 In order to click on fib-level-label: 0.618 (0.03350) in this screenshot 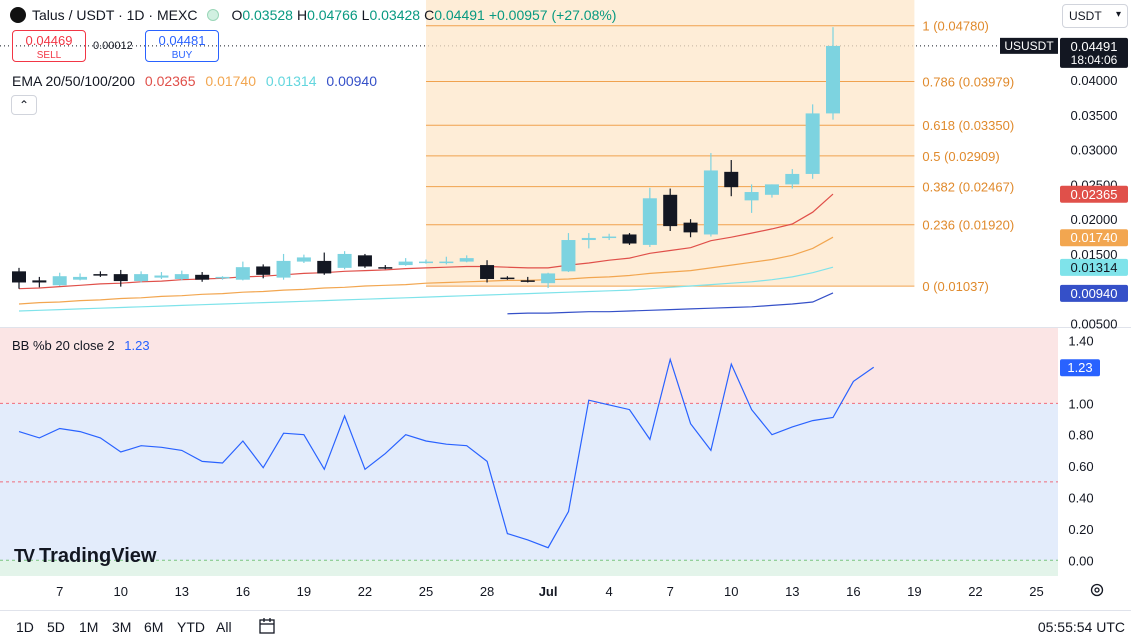, I will do `click(968, 125)`.